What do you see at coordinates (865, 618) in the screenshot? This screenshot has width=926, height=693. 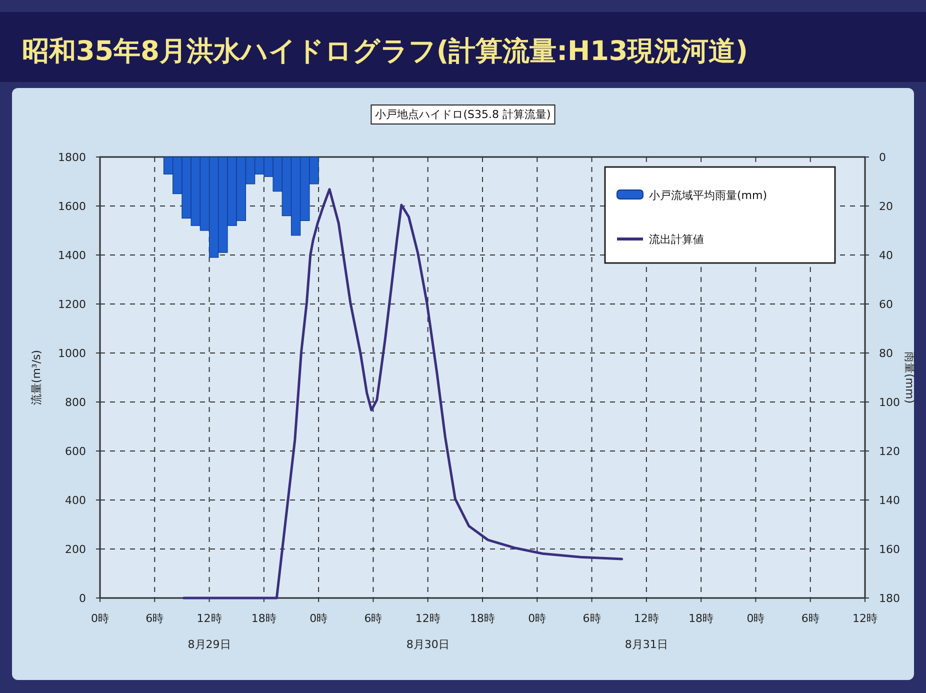 I see `x-tick-label: 12時` at bounding box center [865, 618].